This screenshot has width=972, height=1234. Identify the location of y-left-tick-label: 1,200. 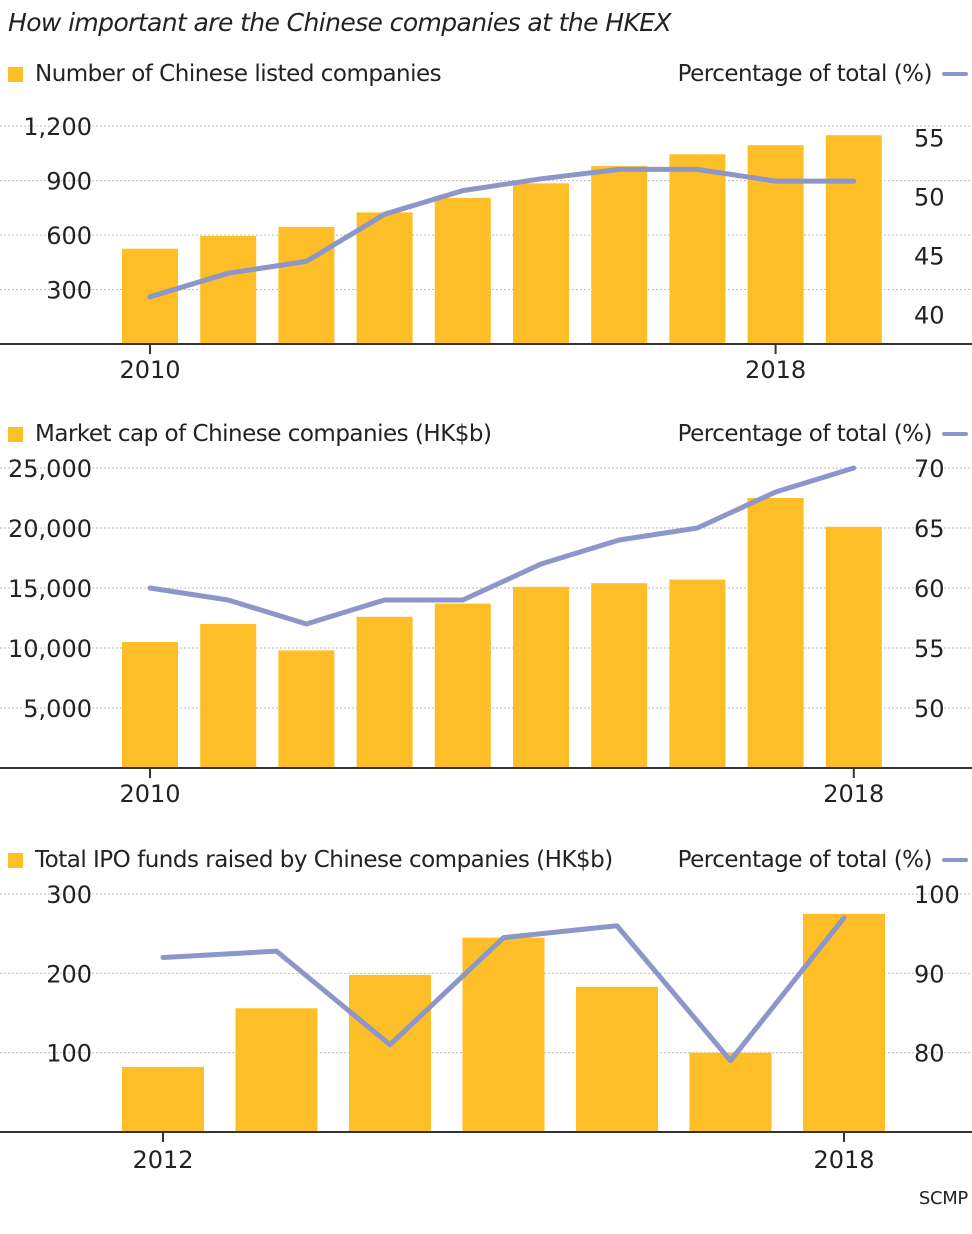
(57, 127).